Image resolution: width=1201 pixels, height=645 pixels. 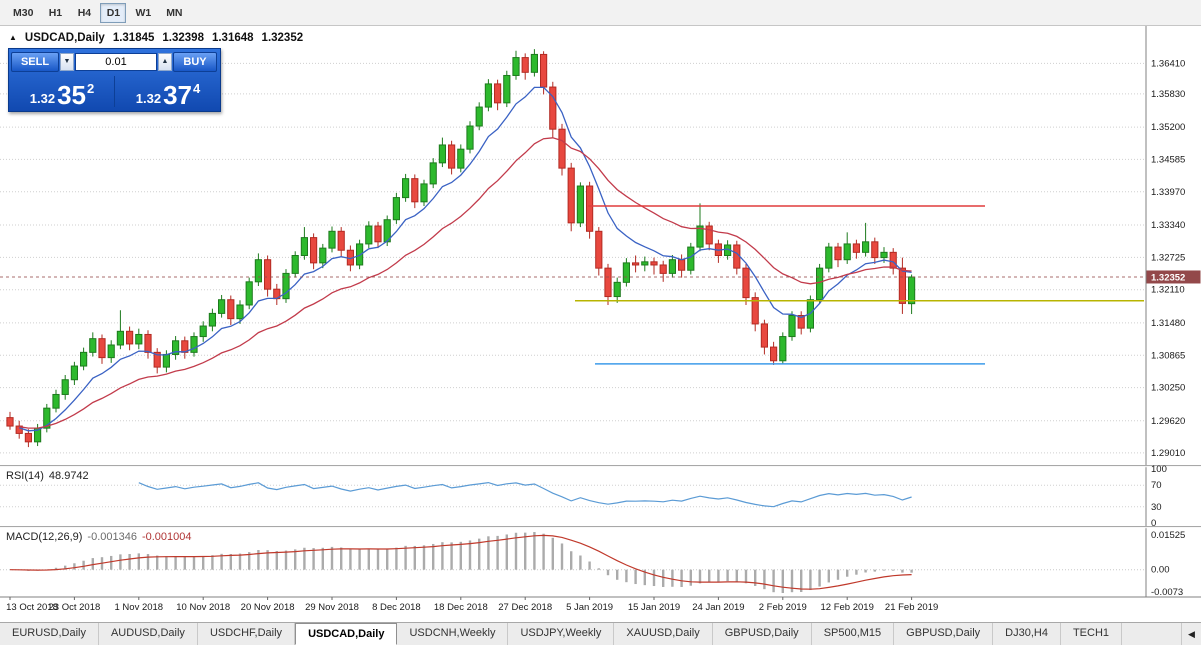 What do you see at coordinates (1091, 634) in the screenshot?
I see `chart-tab-tech1: TECH1` at bounding box center [1091, 634].